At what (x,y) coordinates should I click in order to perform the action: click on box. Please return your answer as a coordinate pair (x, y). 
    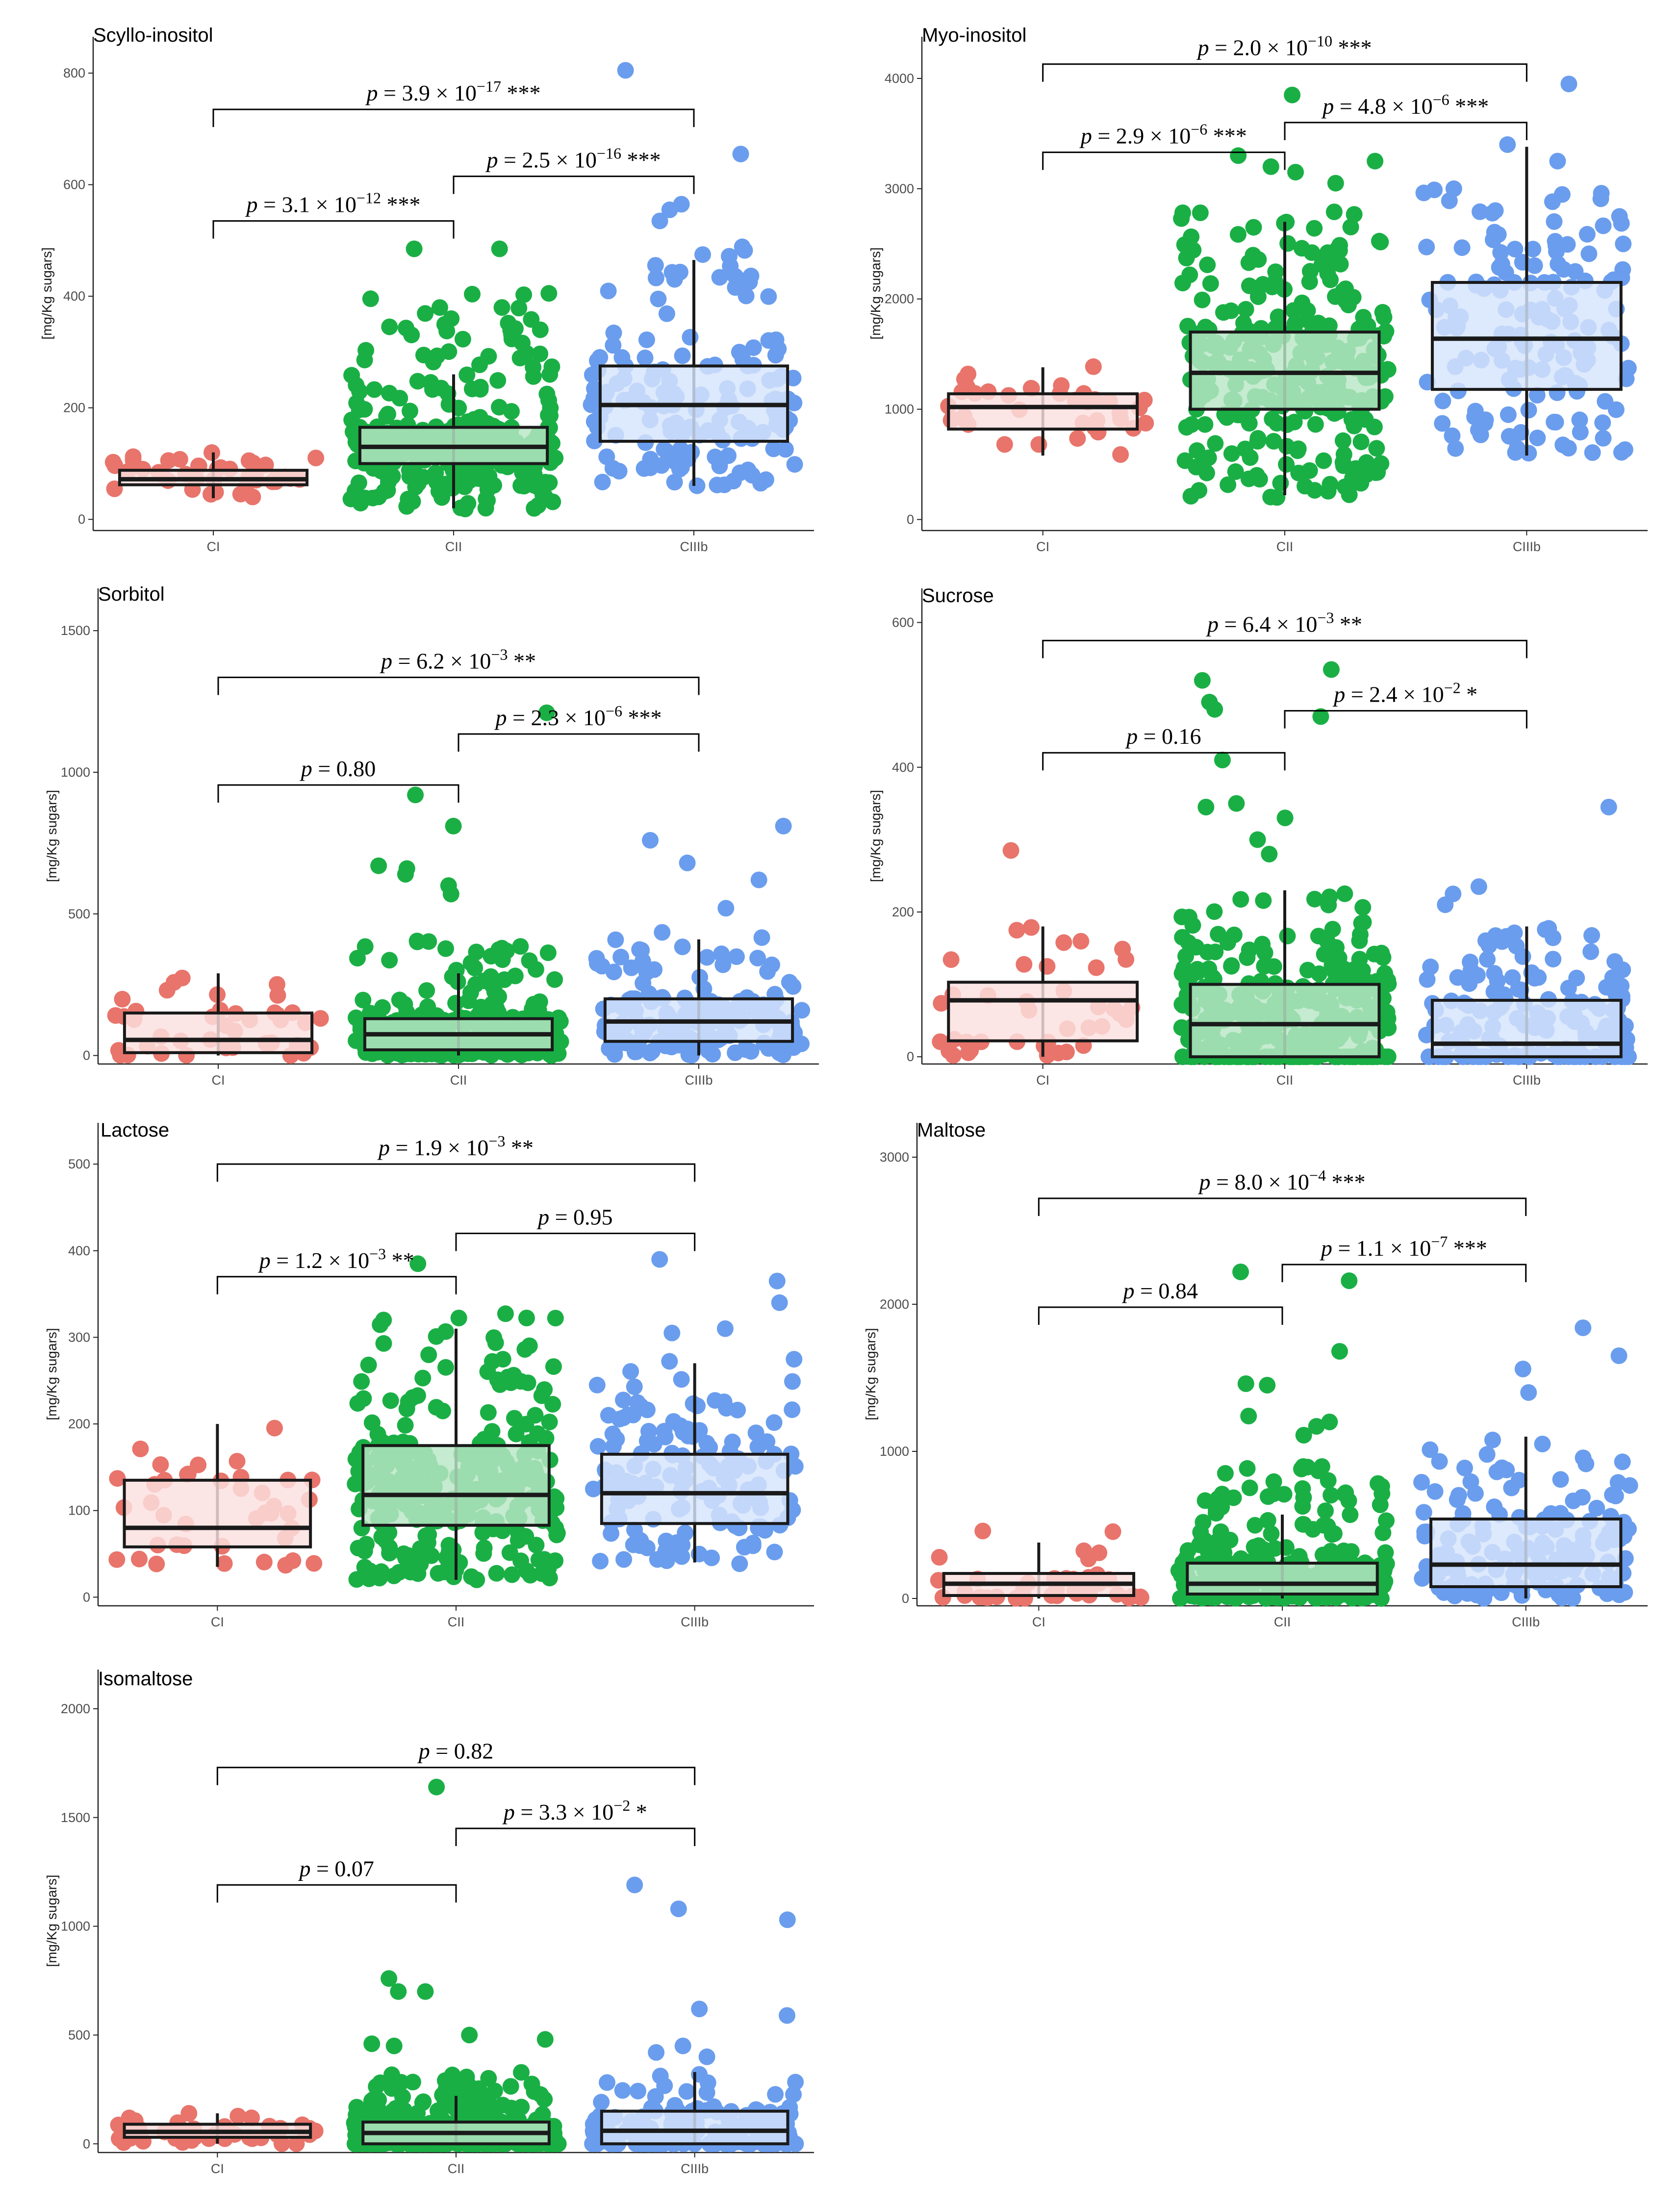
    Looking at the image, I should click on (217, 1513).